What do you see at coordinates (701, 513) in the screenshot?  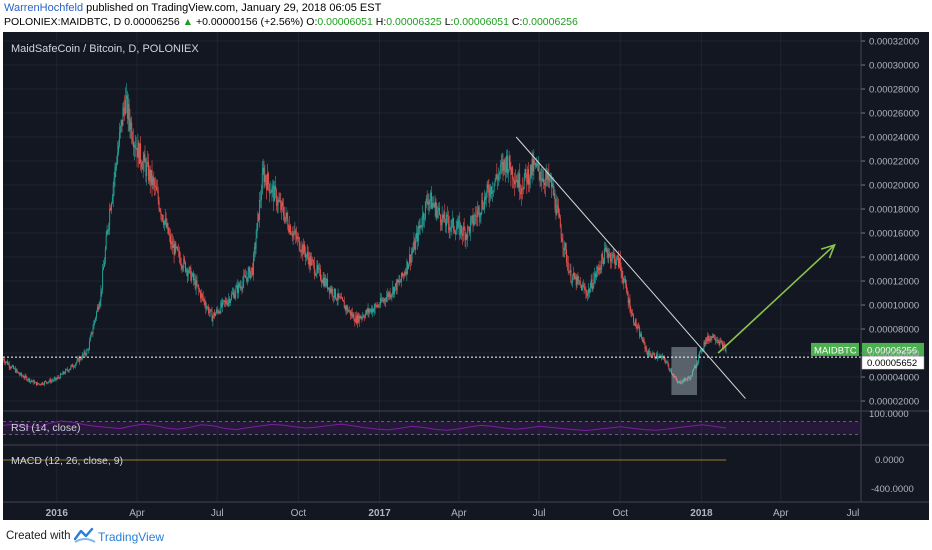 I see `x-tick-label: 2018` at bounding box center [701, 513].